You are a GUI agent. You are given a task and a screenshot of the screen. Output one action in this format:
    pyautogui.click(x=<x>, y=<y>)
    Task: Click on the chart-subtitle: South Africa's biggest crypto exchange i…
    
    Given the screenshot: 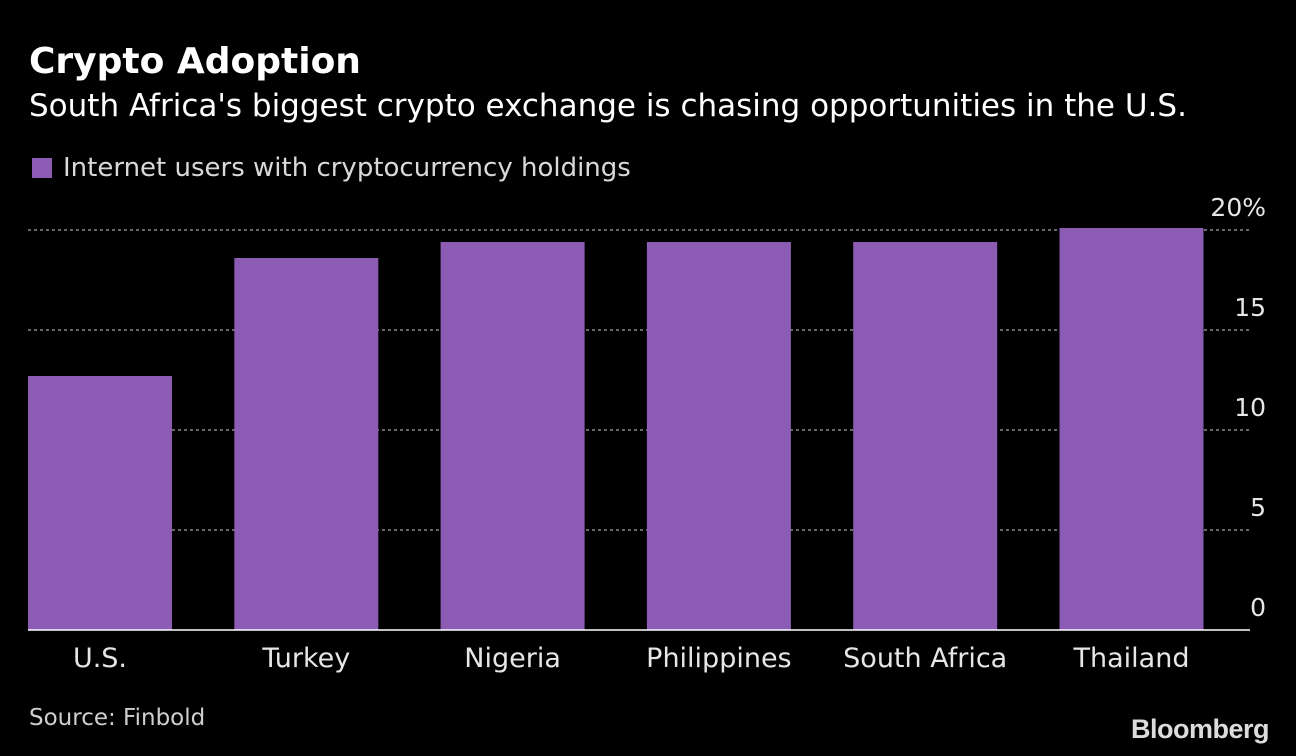 What is the action you would take?
    pyautogui.click(x=608, y=106)
    